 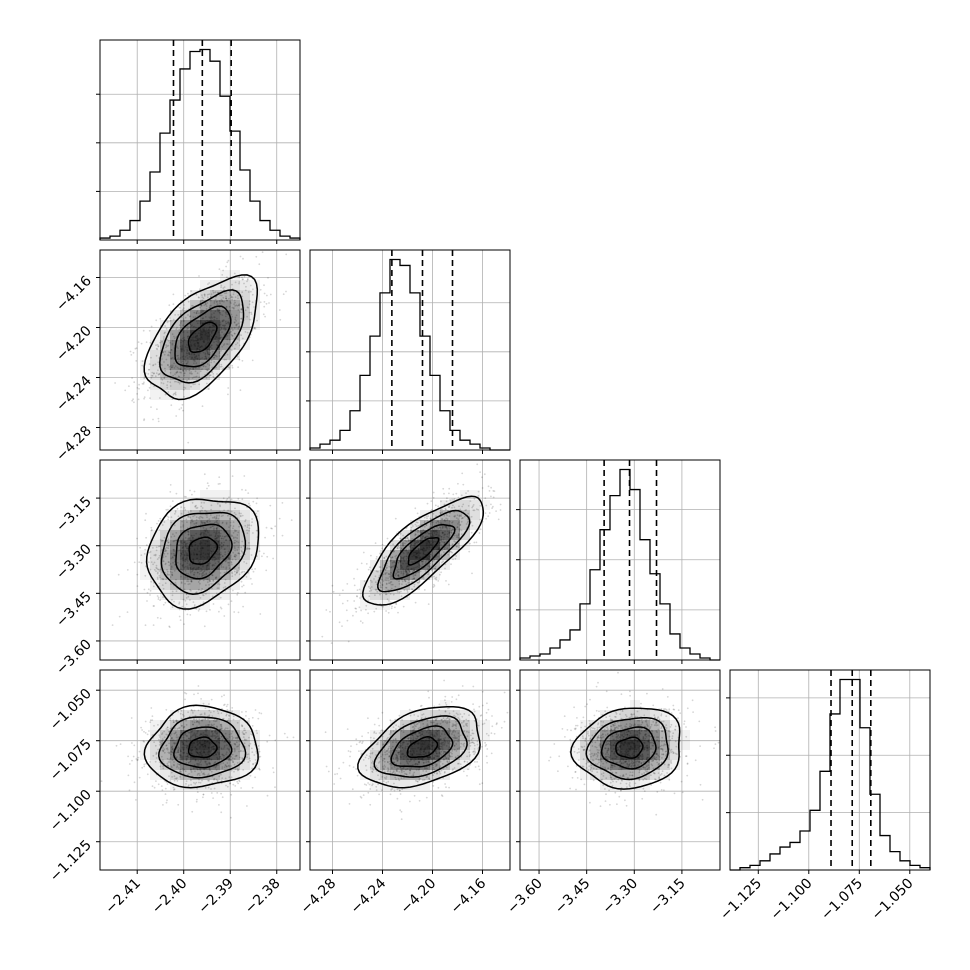 What do you see at coordinates (177, 357) in the screenshot?
I see `scatter-panel-0-1: −4.28−4.24−4.20−4.16` at bounding box center [177, 357].